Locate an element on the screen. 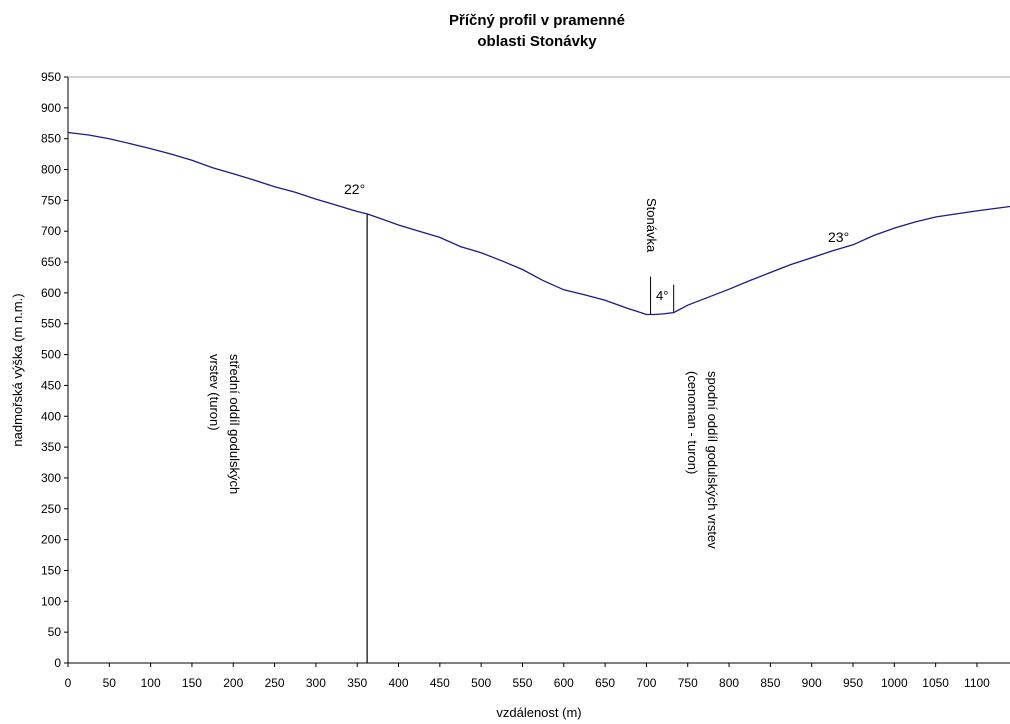 Image resolution: width=1010 pixels, height=724 pixels. layer-left-label-line-2: vrstev (turon) is located at coordinates (214, 392).